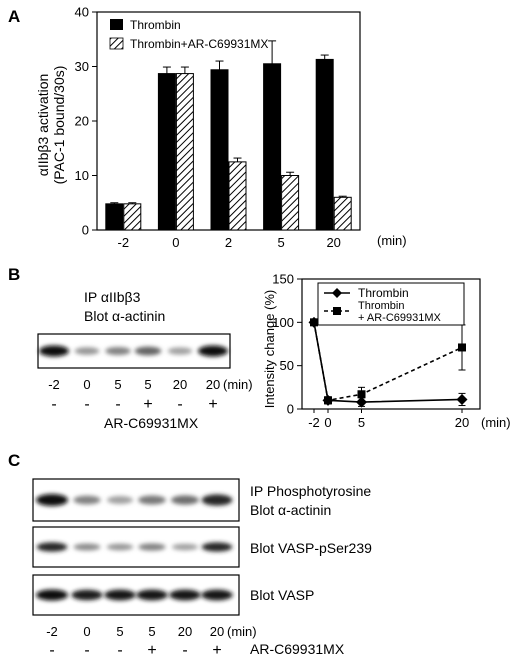 The width and height of the screenshot is (520, 660). Describe the element at coordinates (199, 44) in the screenshot. I see `legend-label: Thrombin+AR-C69931MX` at that location.